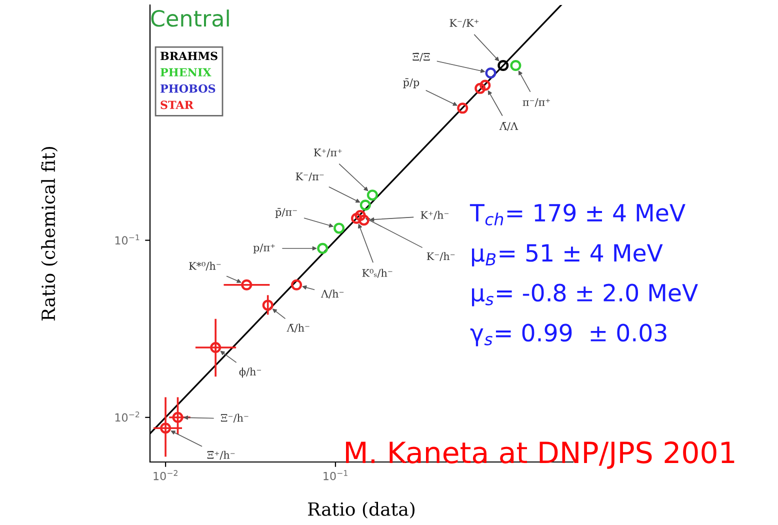  Describe the element at coordinates (49, 233) in the screenshot. I see `y-axis-title: Ratio (chemical fit)` at that location.